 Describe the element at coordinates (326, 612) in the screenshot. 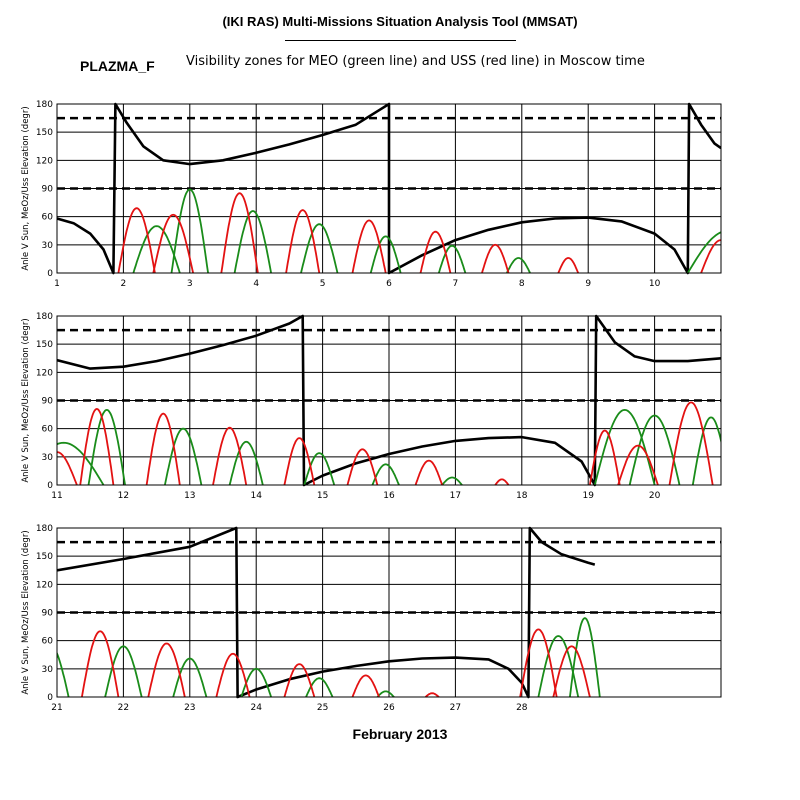

I see `sun-angle-line` at that location.